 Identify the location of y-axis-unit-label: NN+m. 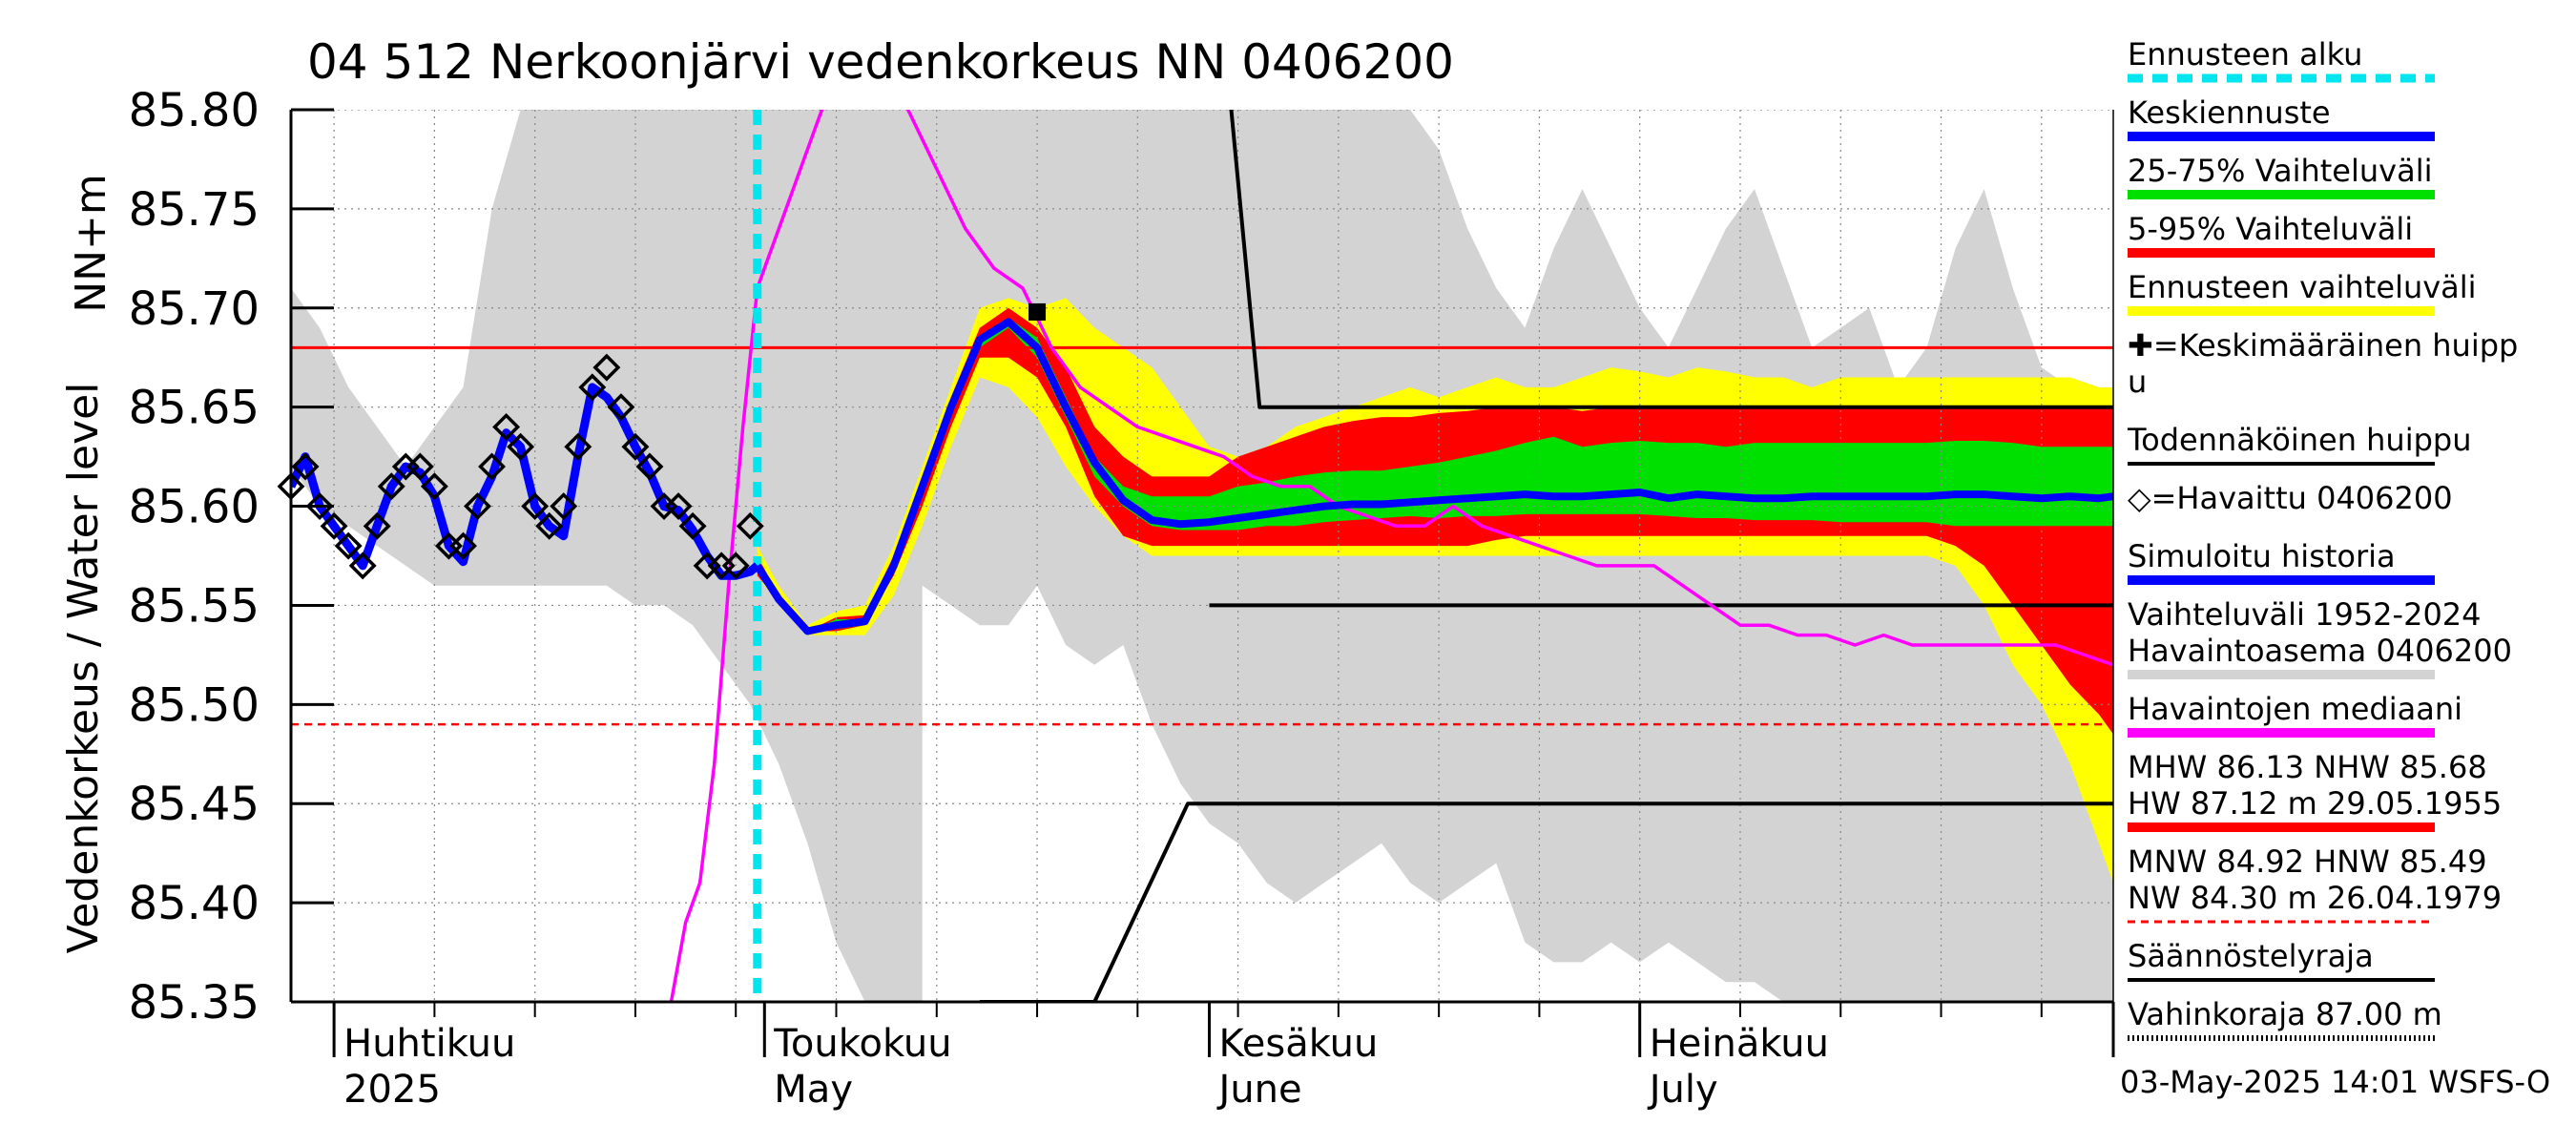
(91, 244).